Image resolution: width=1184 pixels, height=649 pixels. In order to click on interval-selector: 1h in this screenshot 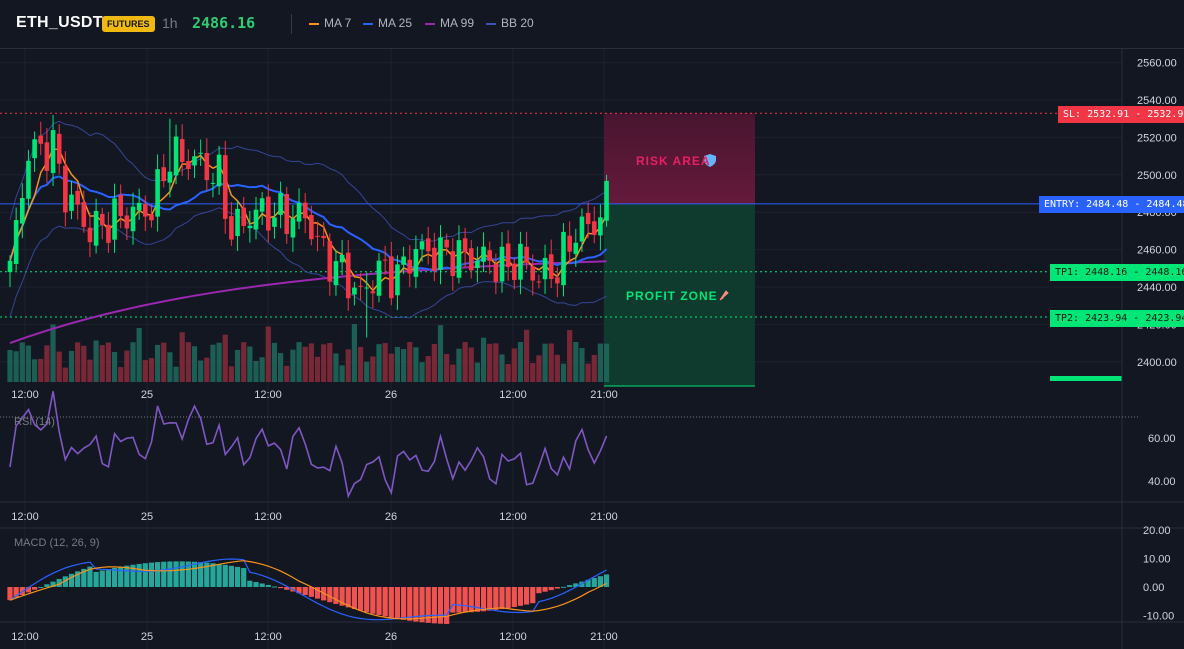, I will do `click(170, 23)`.